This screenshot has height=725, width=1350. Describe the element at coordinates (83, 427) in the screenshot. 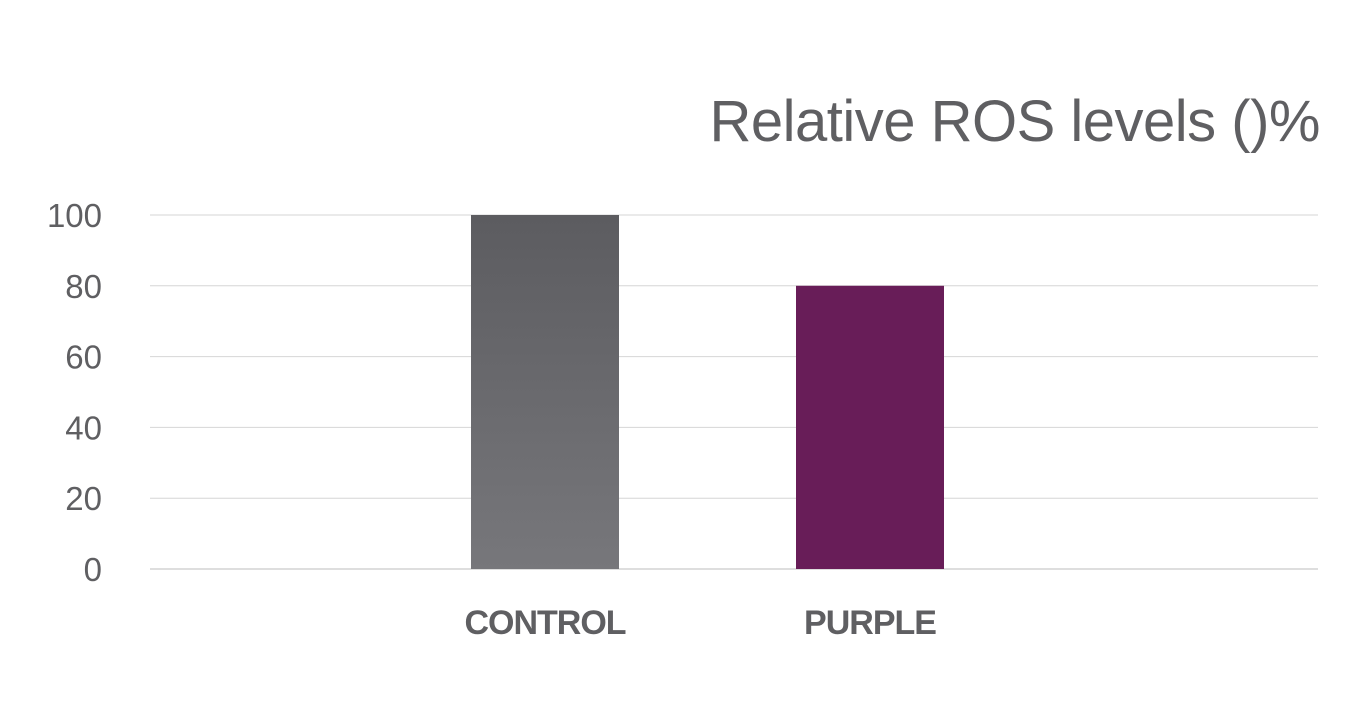

I see `y-tick-label: 40` at that location.